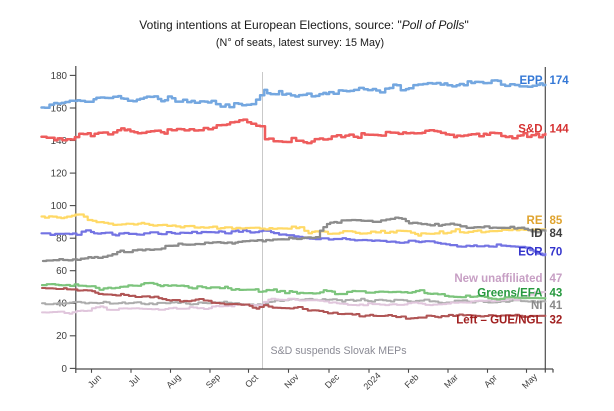  What do you see at coordinates (59, 174) in the screenshot?
I see `svg-text: 120` at bounding box center [59, 174].